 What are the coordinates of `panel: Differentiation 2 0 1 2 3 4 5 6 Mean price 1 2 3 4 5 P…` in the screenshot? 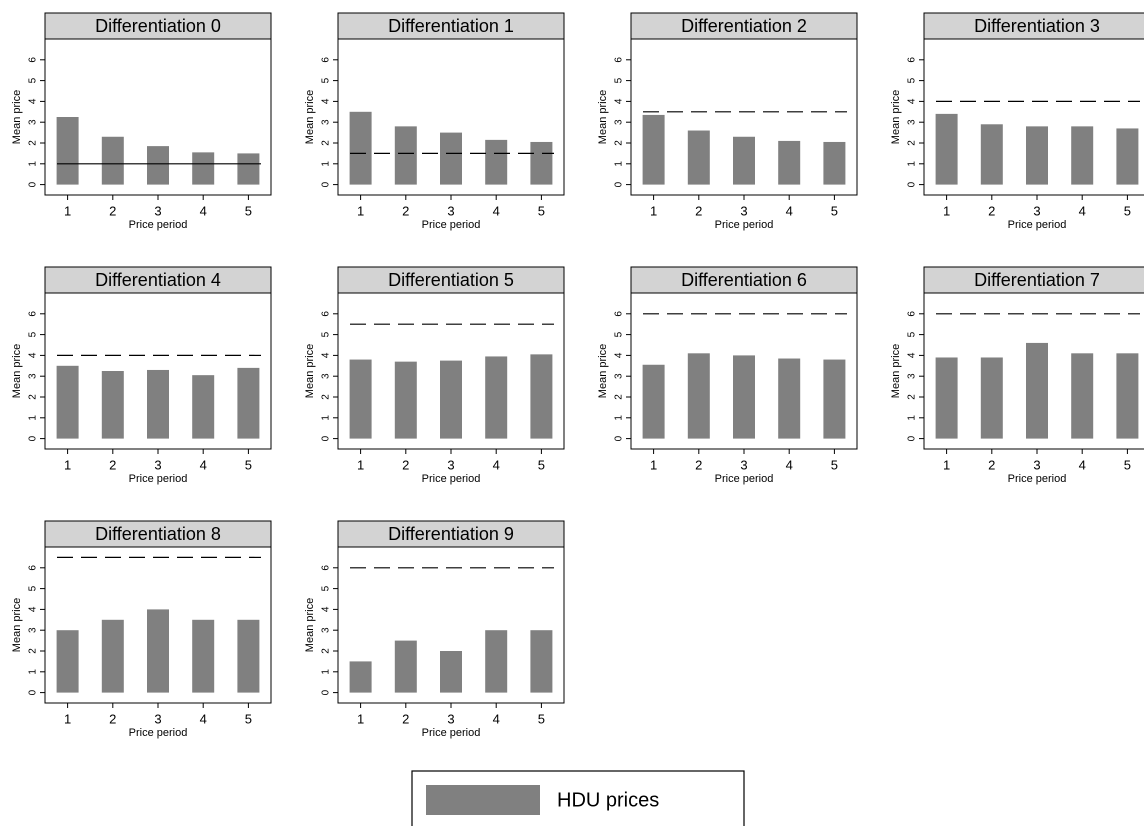 It's located at (727, 121).